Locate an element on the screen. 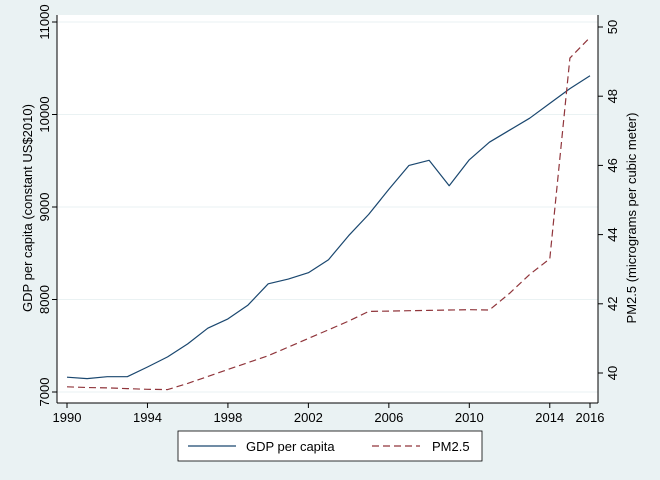 Image resolution: width=660 pixels, height=480 pixels. y-left-tick-label-9000: 9000 is located at coordinates (44, 207).